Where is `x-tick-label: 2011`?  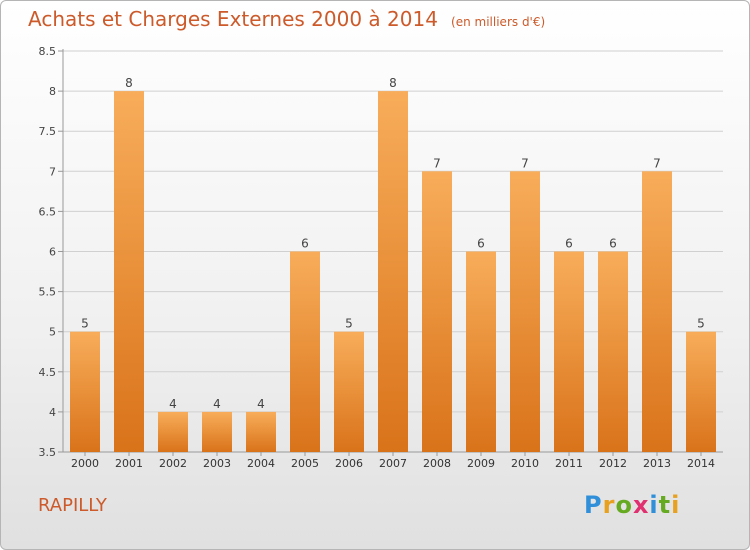 x-tick-label: 2011 is located at coordinates (569, 463).